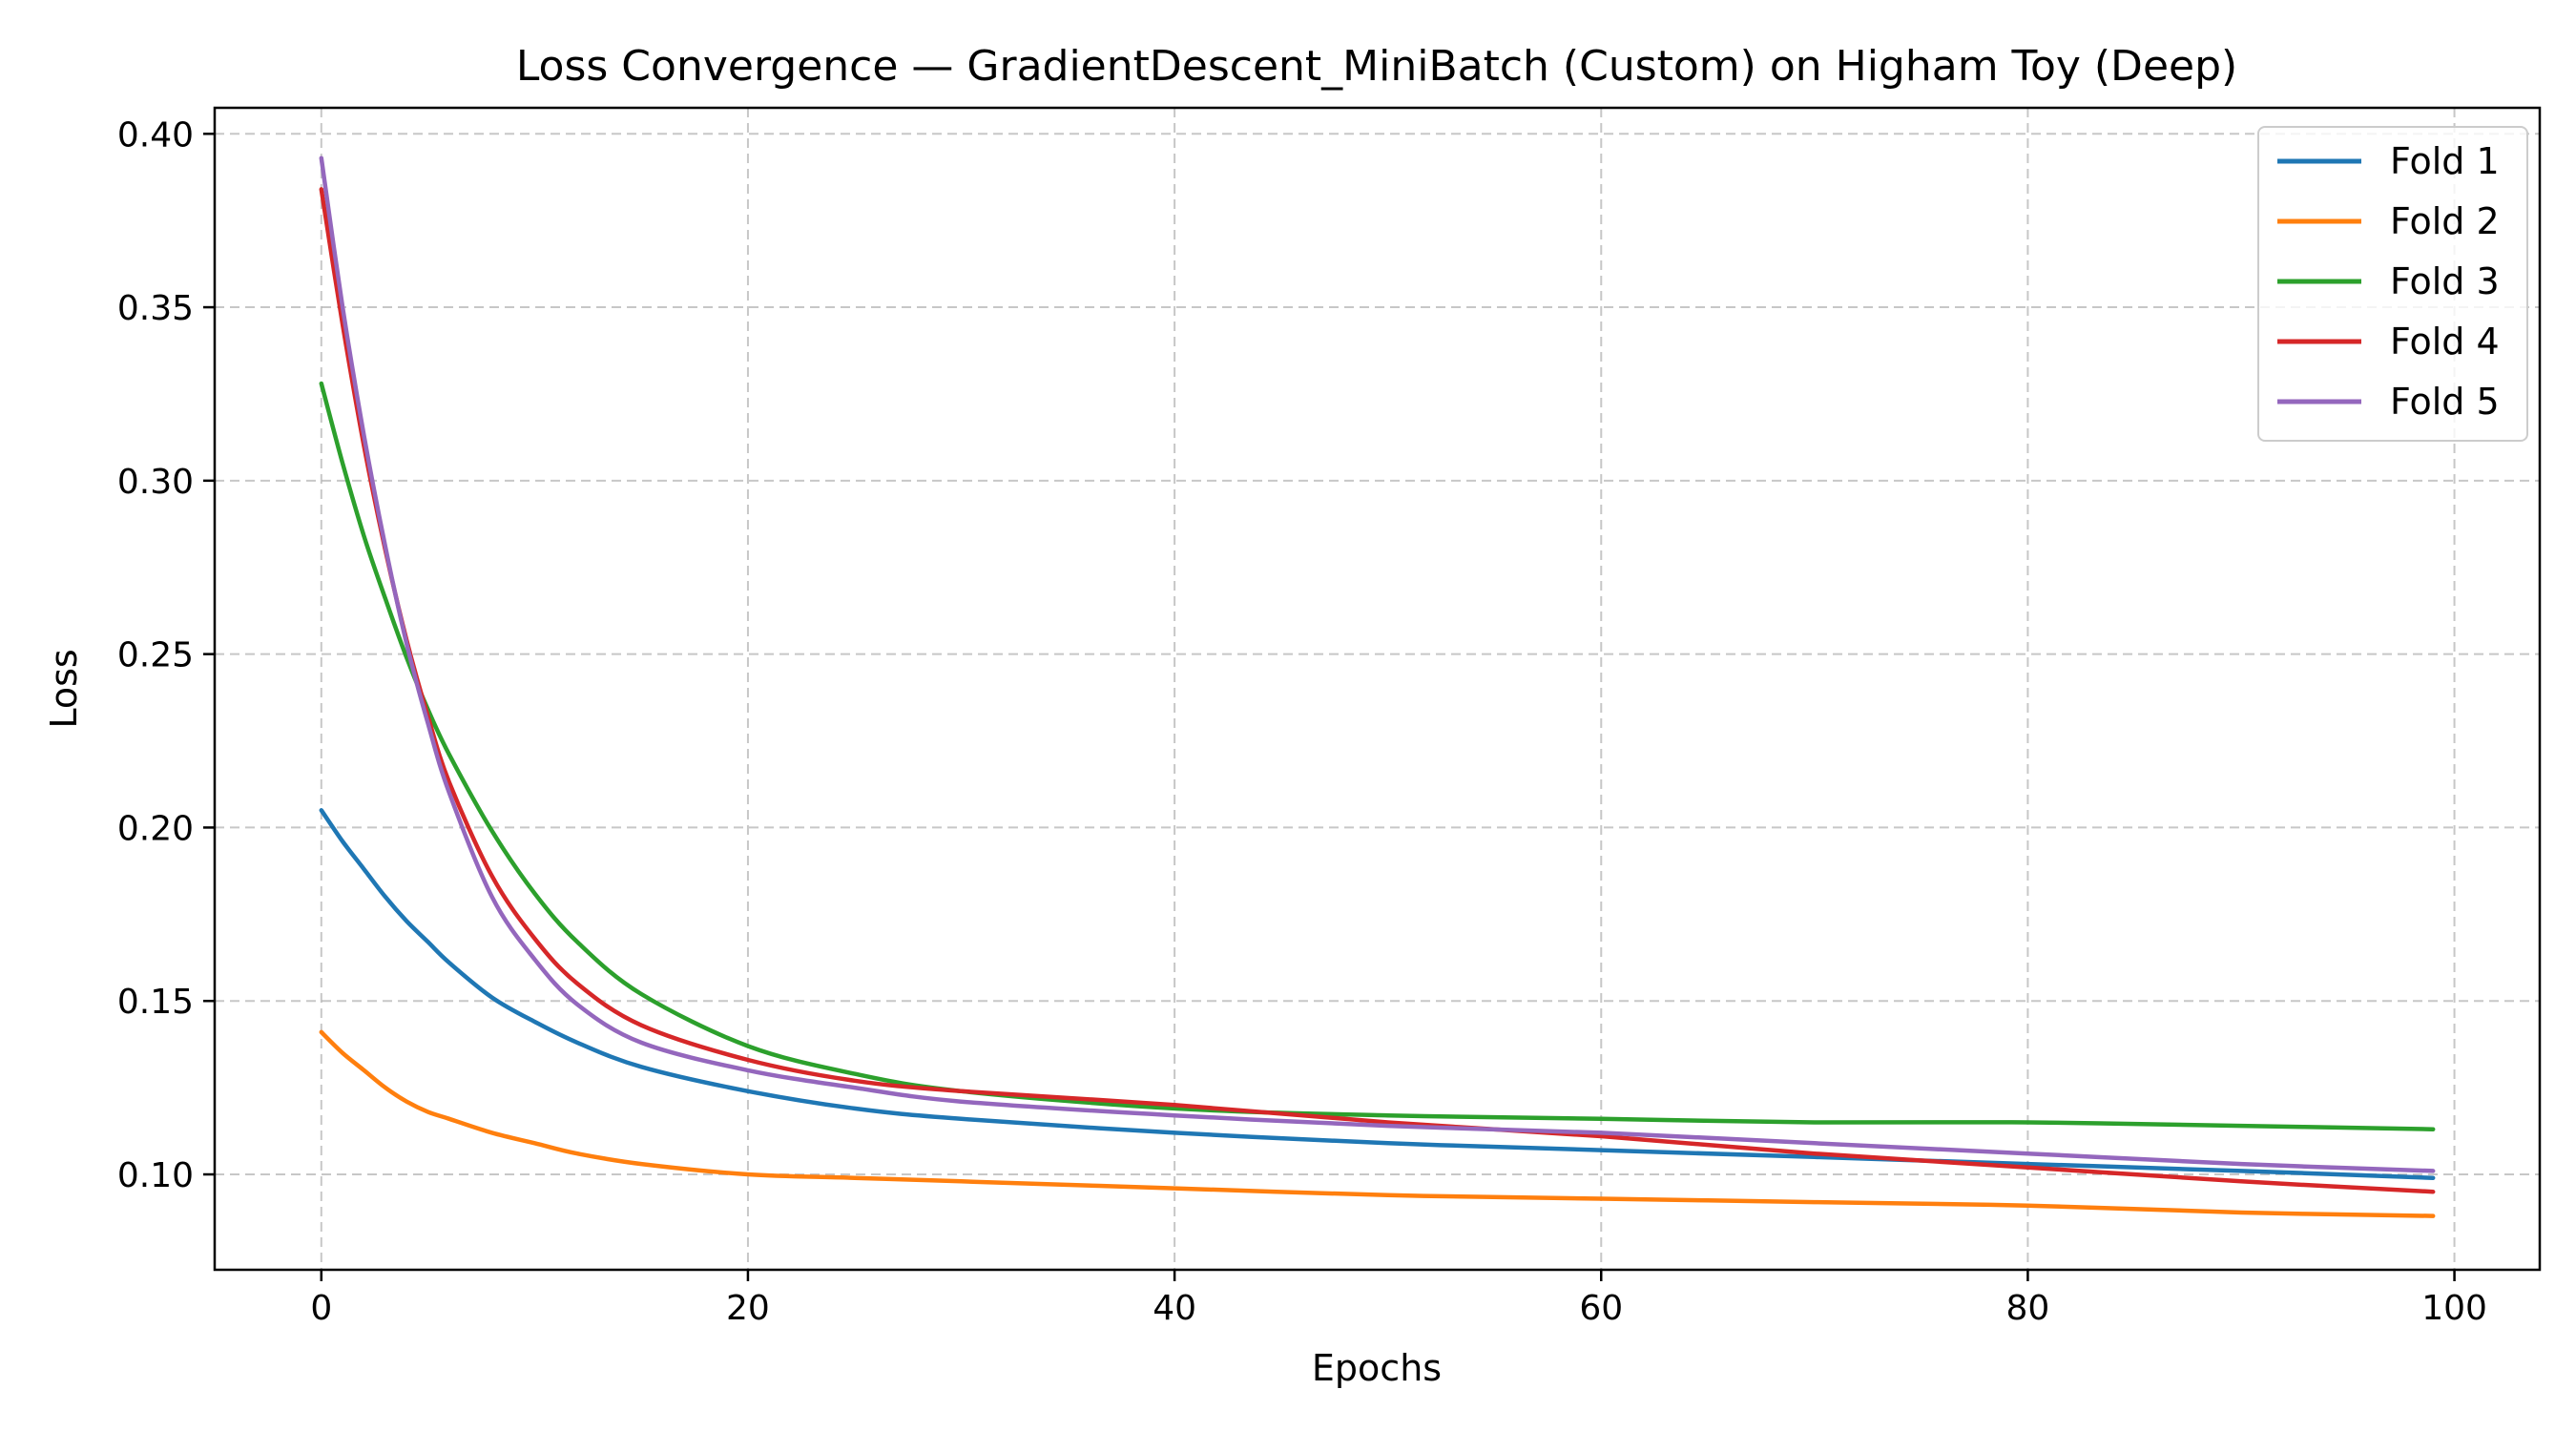 Image resolution: width=2576 pixels, height=1431 pixels. What do you see at coordinates (155, 828) in the screenshot?
I see `y-tick-label: 0.20` at bounding box center [155, 828].